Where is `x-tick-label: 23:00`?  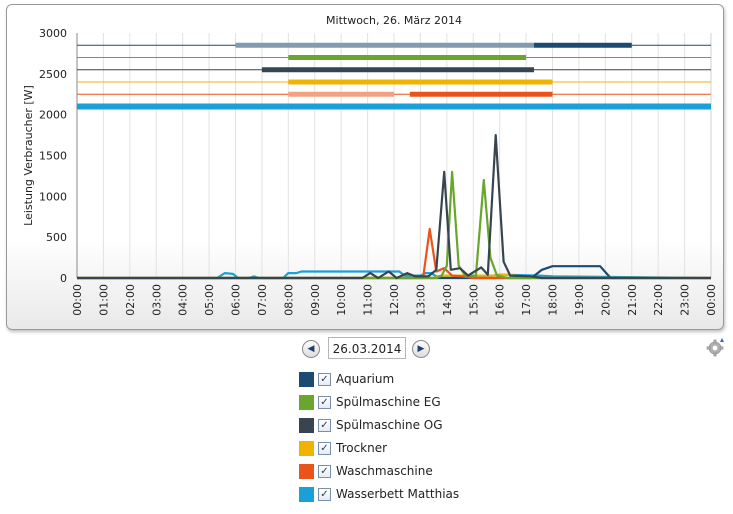 x-tick-label: 23:00 is located at coordinates (685, 300).